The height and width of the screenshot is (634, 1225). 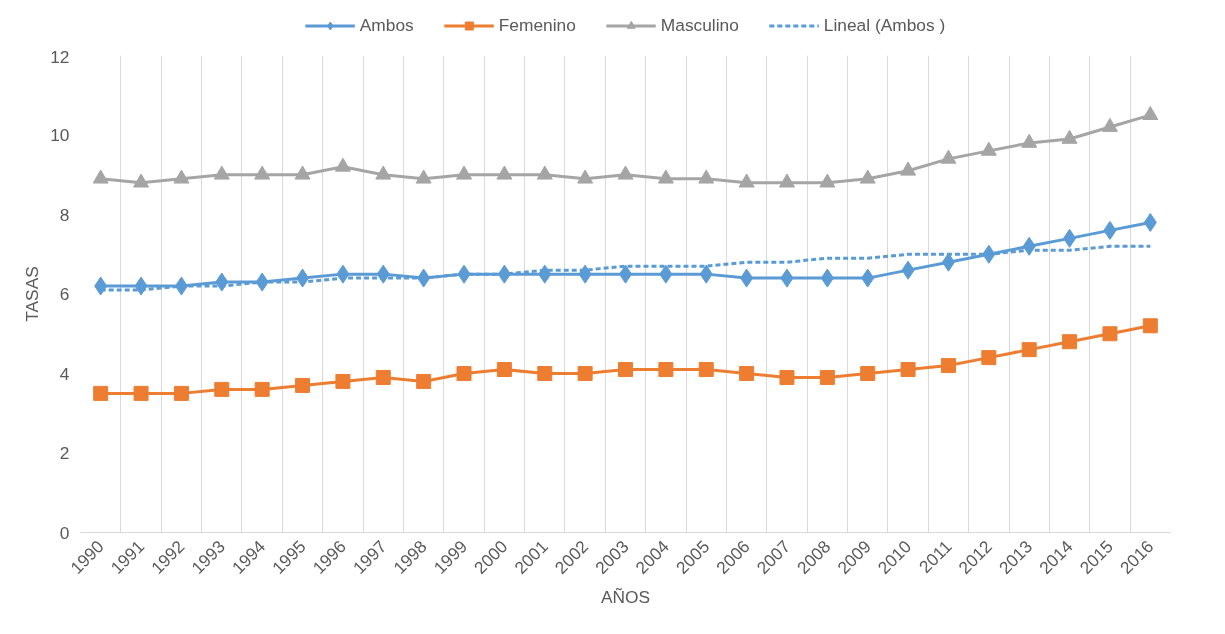 I want to click on legend-label: Lineal (Ambos ), so click(x=884, y=25).